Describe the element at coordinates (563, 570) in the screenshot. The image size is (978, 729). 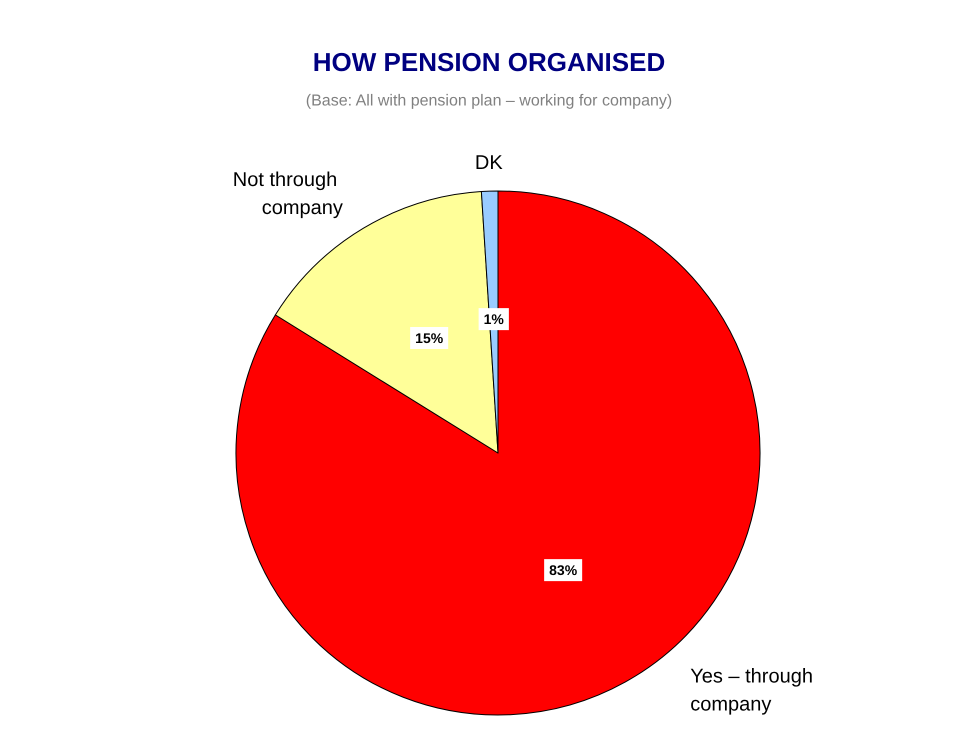
I see `data-label: 83%` at that location.